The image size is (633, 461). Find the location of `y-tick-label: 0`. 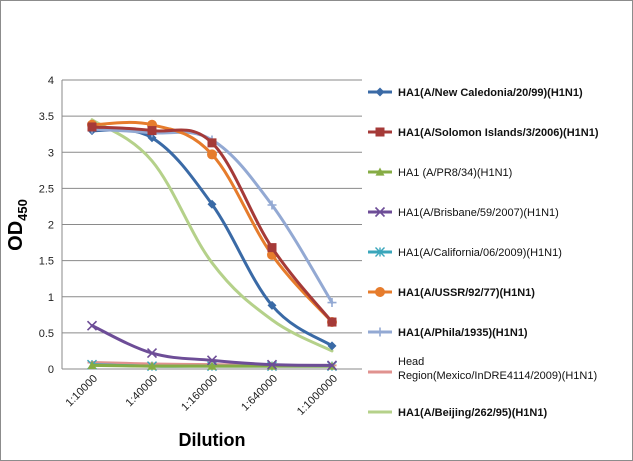

y-tick-label: 0 is located at coordinates (51, 370).